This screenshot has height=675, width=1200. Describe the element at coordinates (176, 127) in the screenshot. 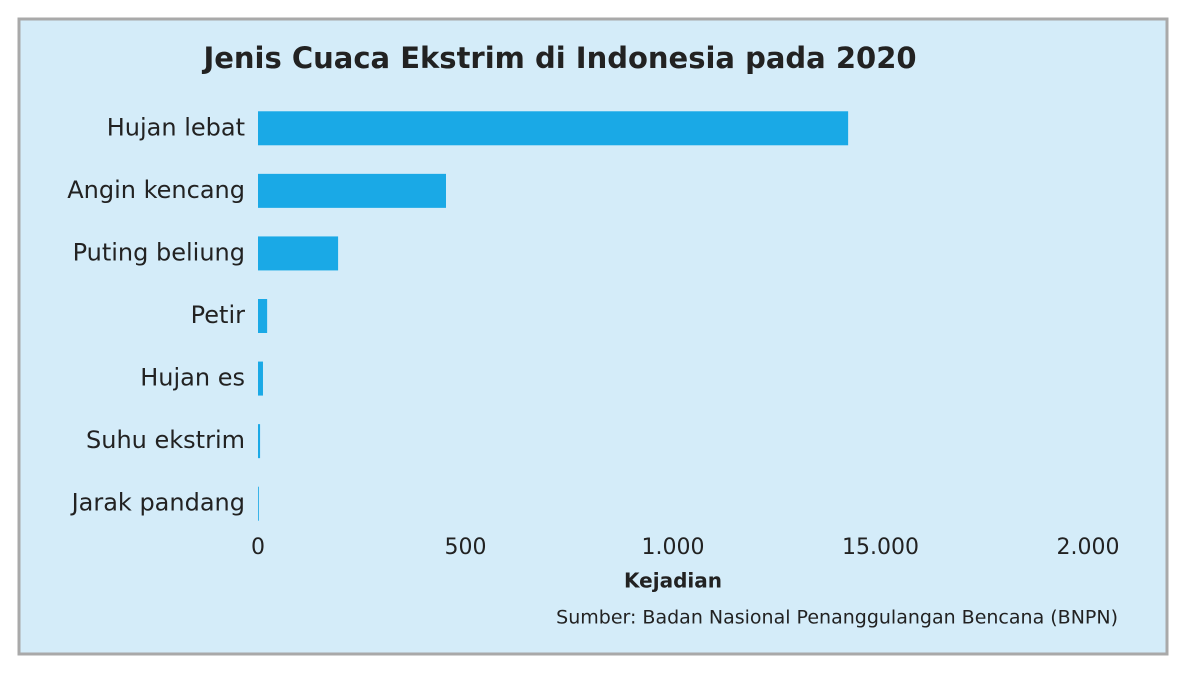

I see `y-tick-label: Hujan lebat` at that location.